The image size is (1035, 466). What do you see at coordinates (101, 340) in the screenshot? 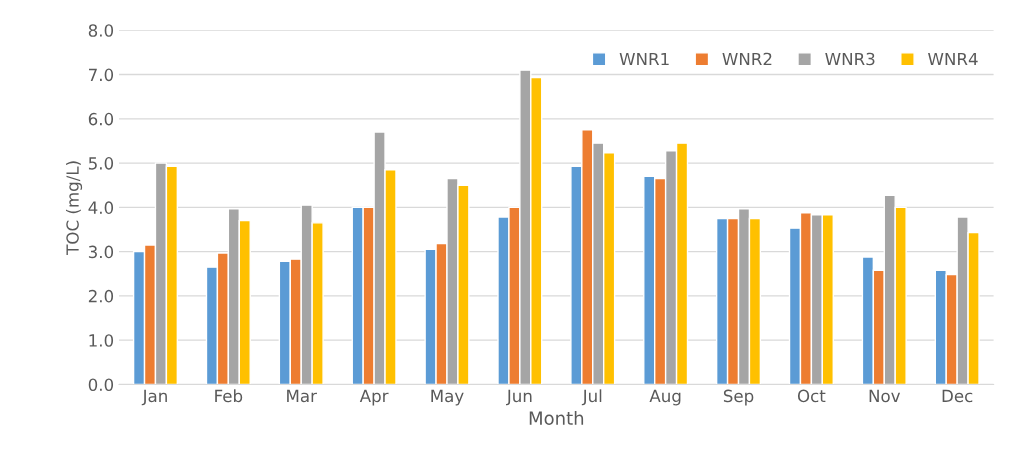
I see `y-tick-label: 1.0` at bounding box center [101, 340].